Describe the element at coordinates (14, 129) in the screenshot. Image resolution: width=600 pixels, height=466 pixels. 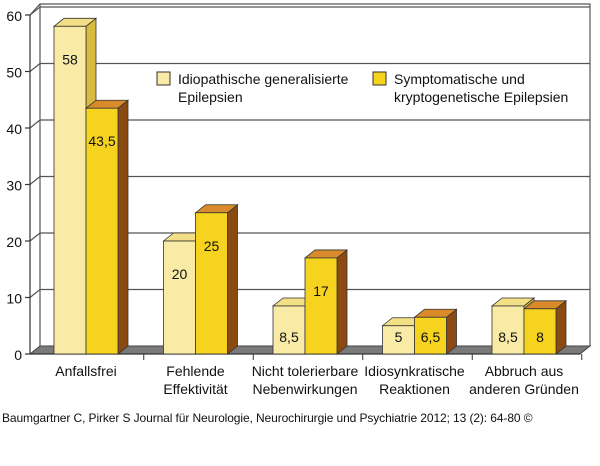
I see `y-tick-label: 40` at that location.